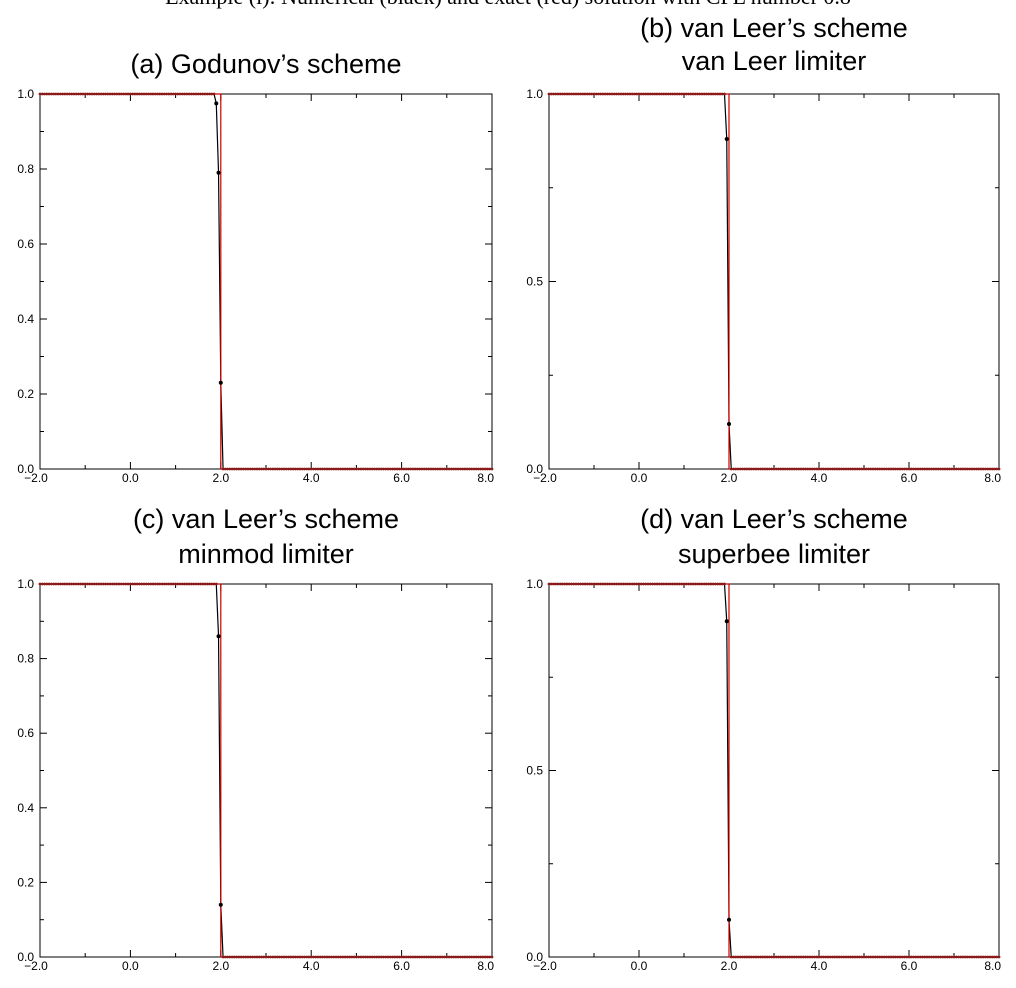  Describe the element at coordinates (216, 103) in the screenshot. I see `panel-0-transition-marker` at that location.